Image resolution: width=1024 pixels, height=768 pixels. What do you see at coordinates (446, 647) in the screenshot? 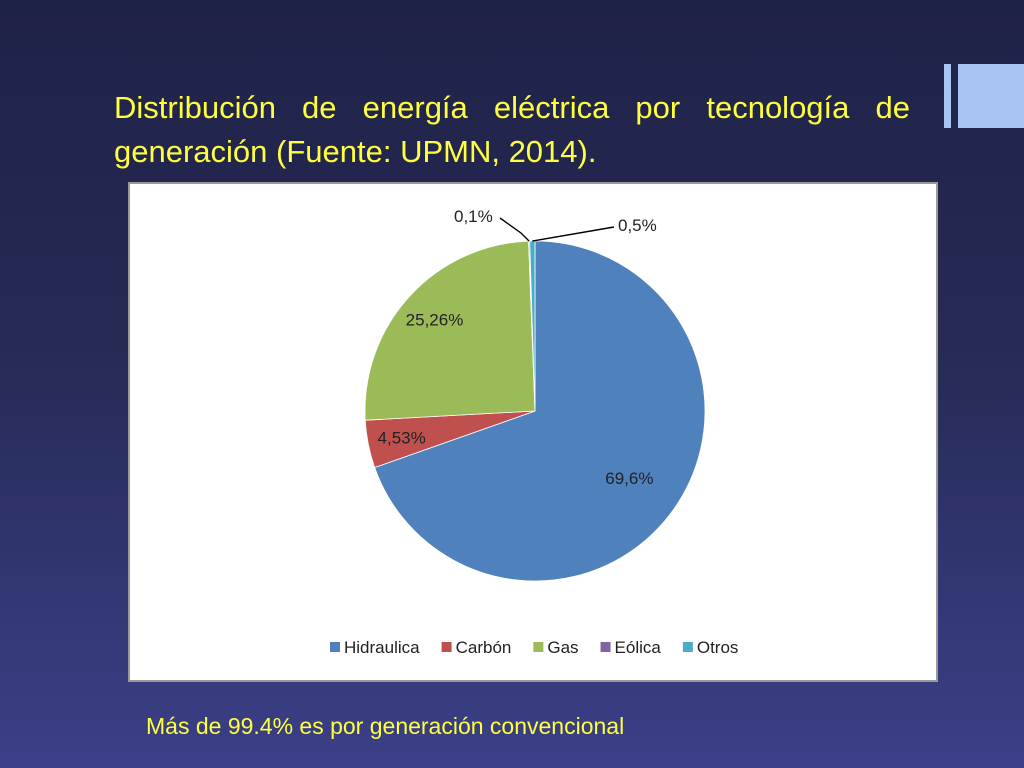
I see `legend-swatch-carbon` at bounding box center [446, 647].